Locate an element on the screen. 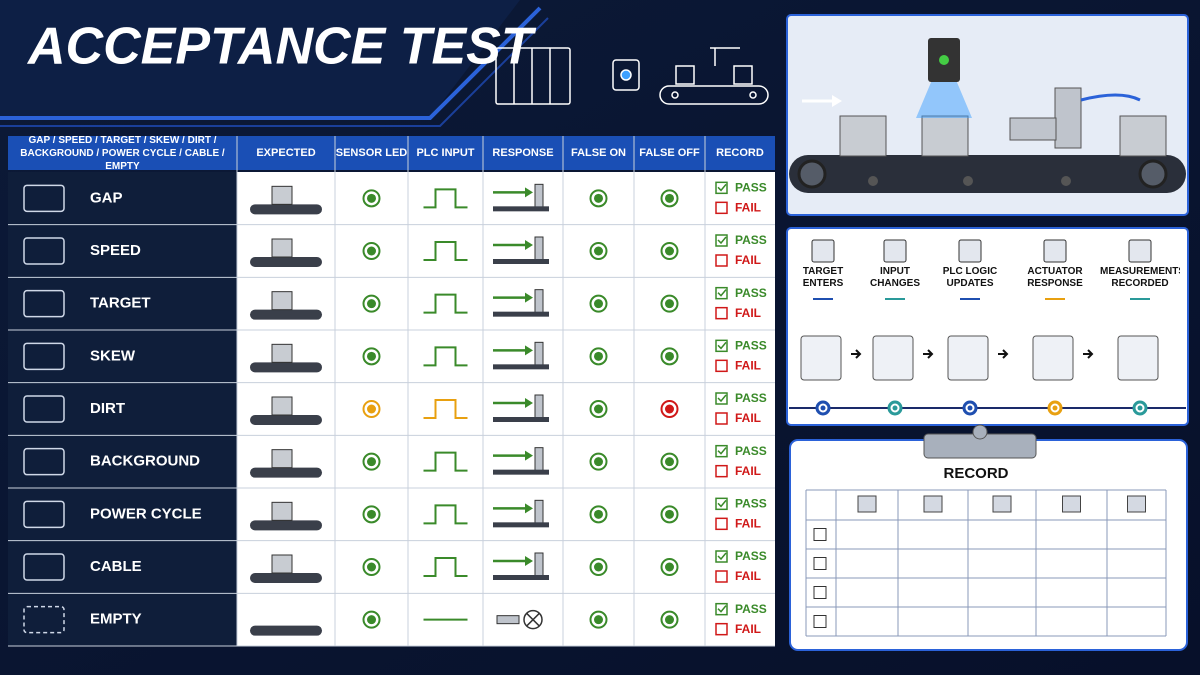 Image resolution: width=1200 pixels, height=675 pixels. label-column is located at coordinates (122, 409).